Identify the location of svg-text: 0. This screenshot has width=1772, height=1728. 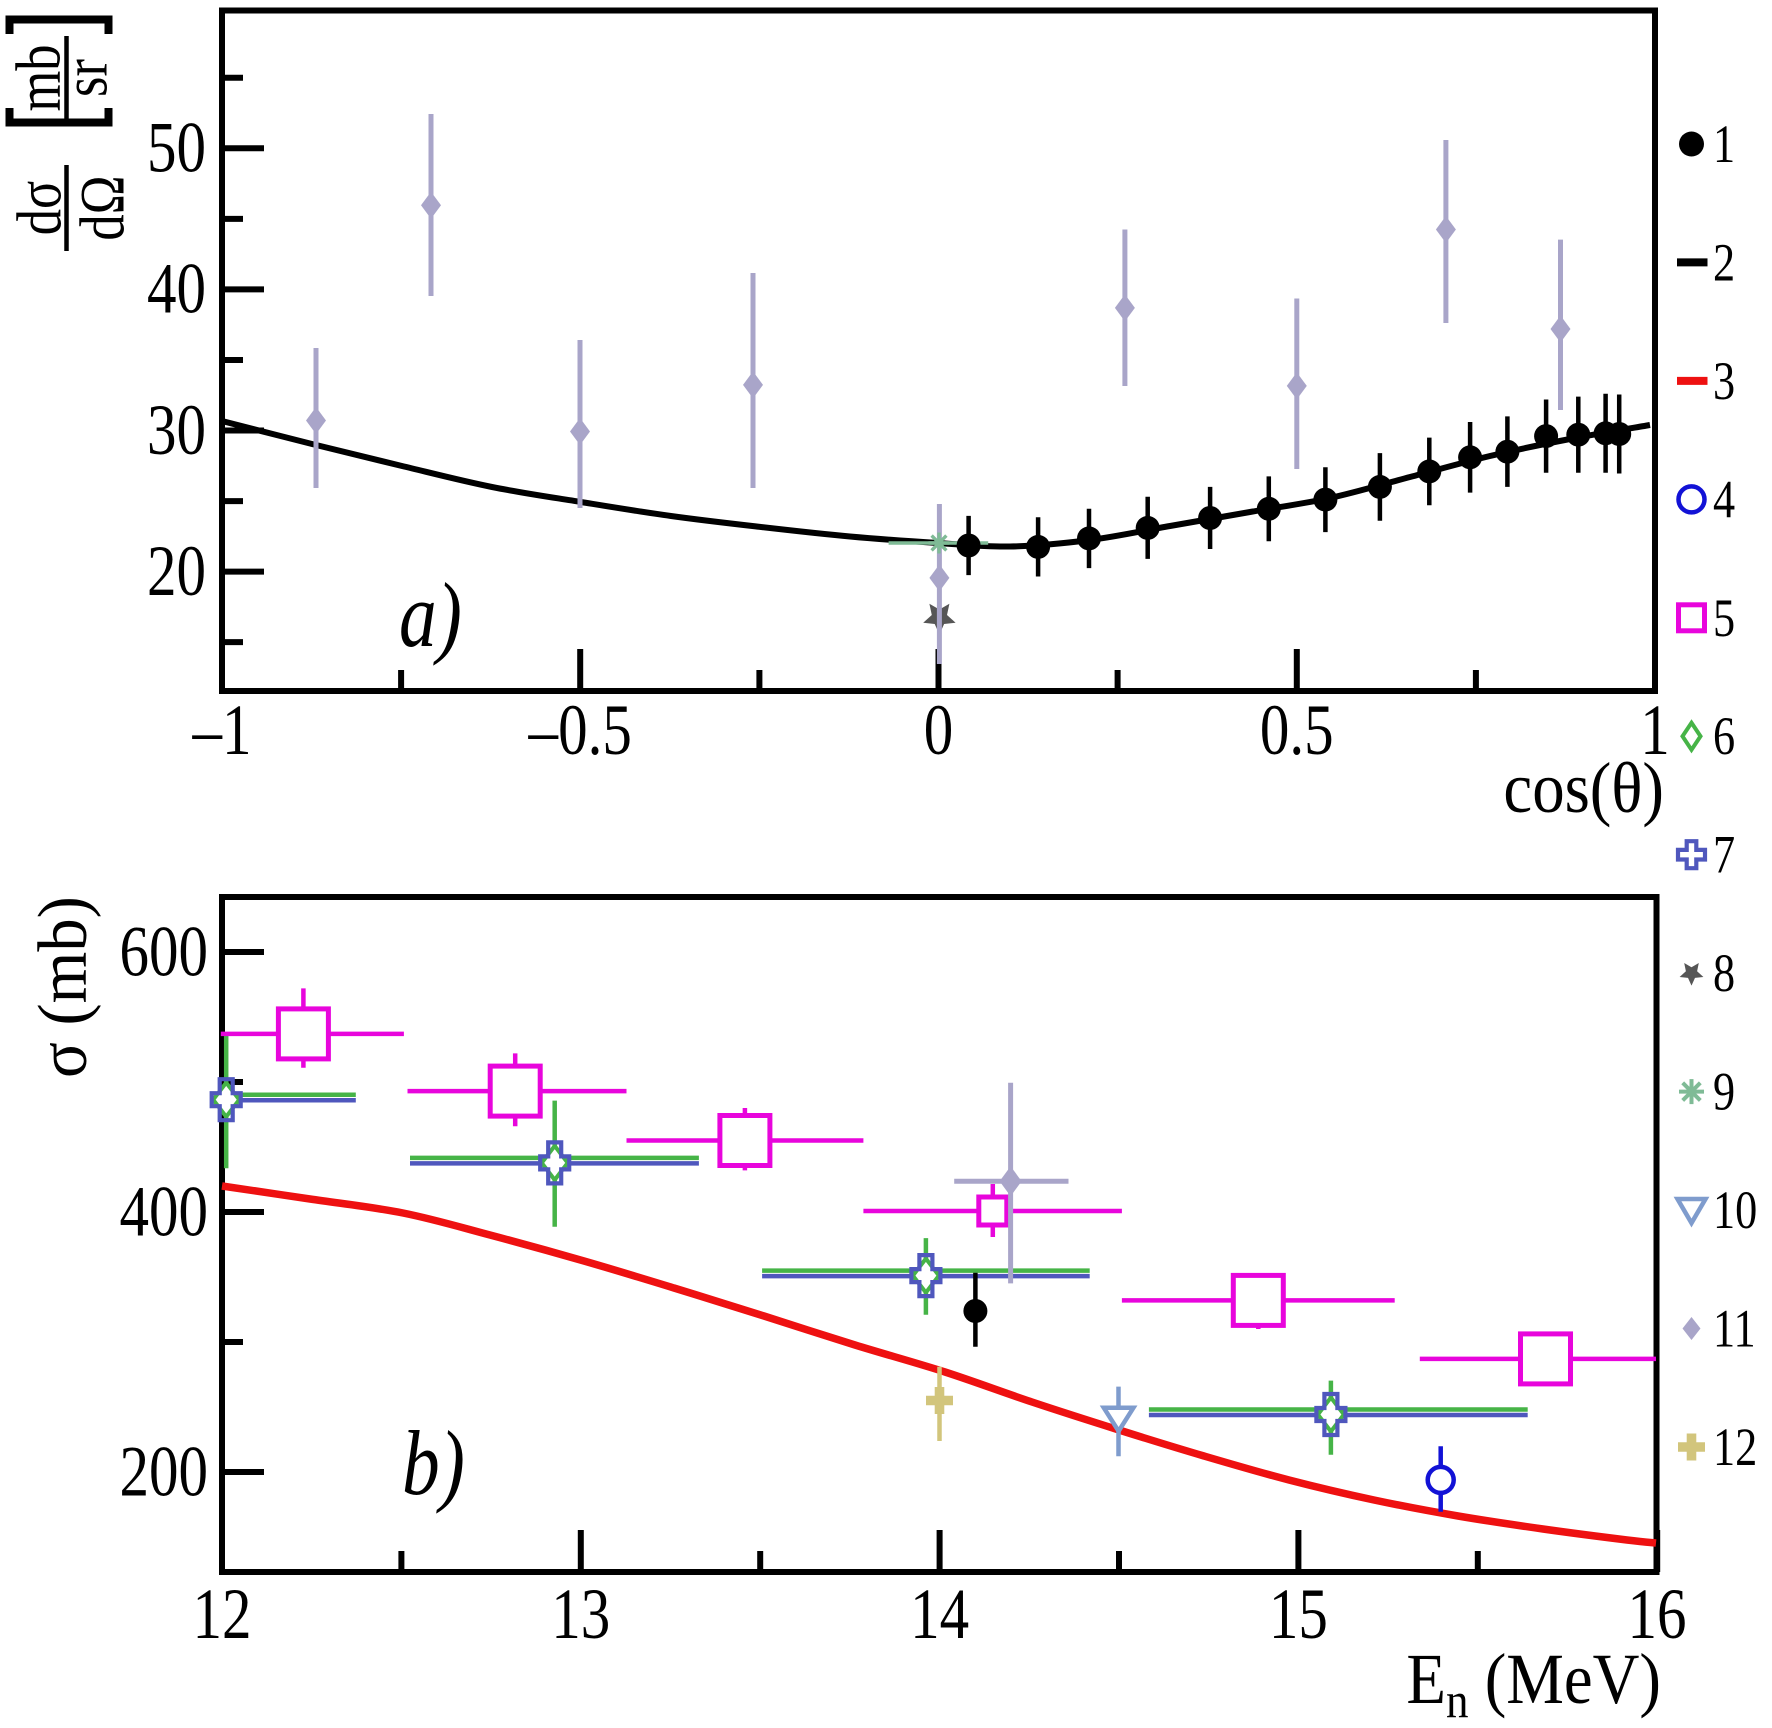
(939, 731).